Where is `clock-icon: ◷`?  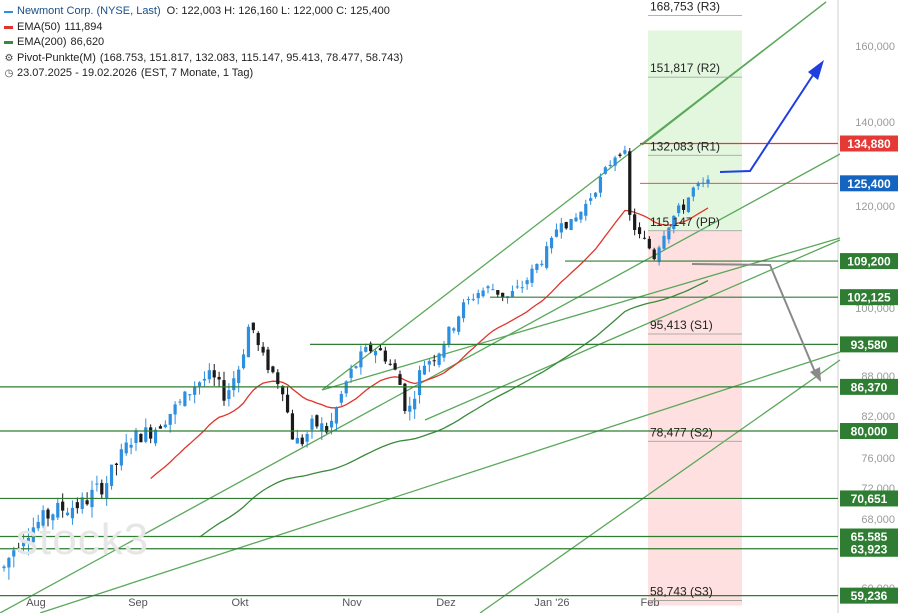 clock-icon: ◷ is located at coordinates (9, 74).